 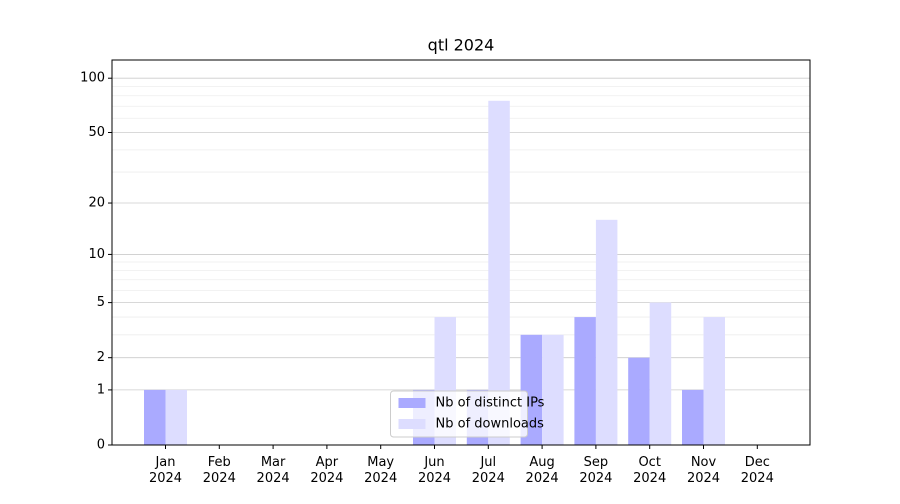 What do you see at coordinates (326, 470) in the screenshot?
I see `x-tick-label: Apr 2024` at bounding box center [326, 470].